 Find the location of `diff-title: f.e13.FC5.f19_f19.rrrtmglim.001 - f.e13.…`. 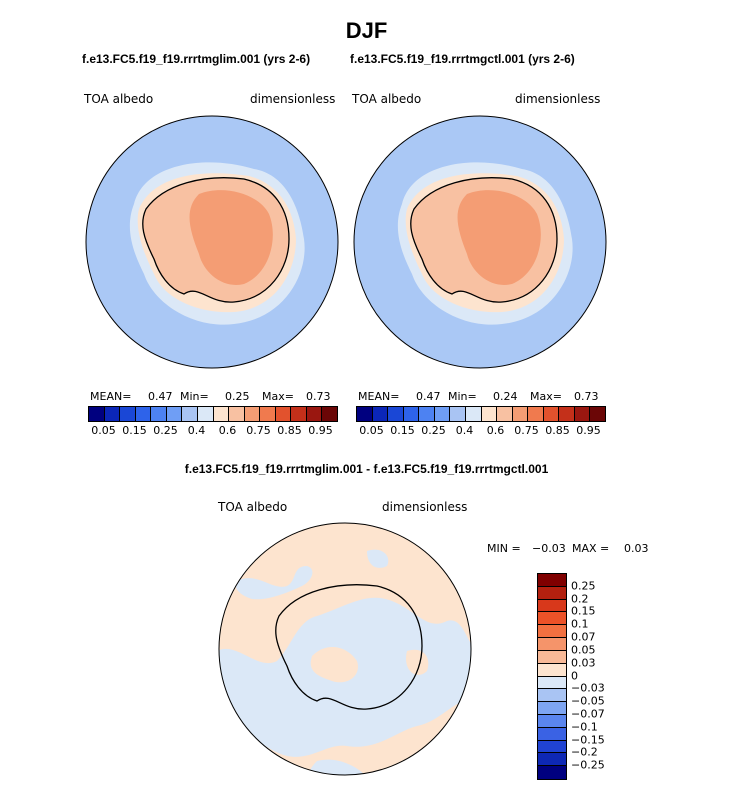

diff-title: f.e13.FC5.f19_f19.rrrtmglim.001 - f.e13.… is located at coordinates (366, 469).